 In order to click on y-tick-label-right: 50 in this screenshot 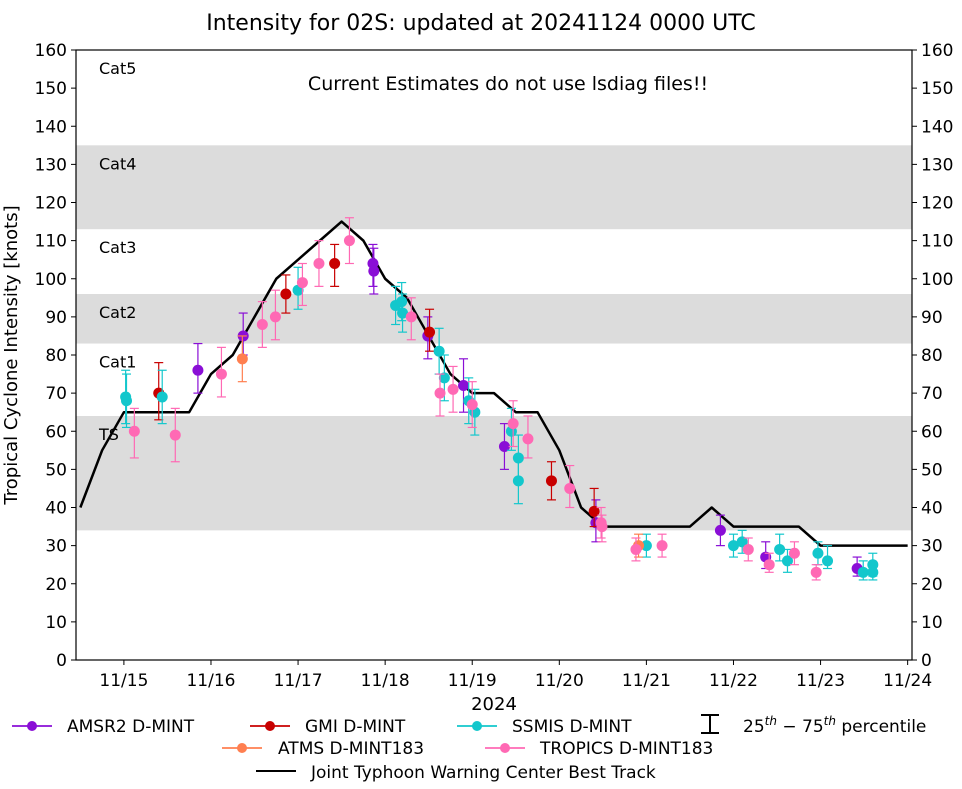, I will do `click(932, 470)`.